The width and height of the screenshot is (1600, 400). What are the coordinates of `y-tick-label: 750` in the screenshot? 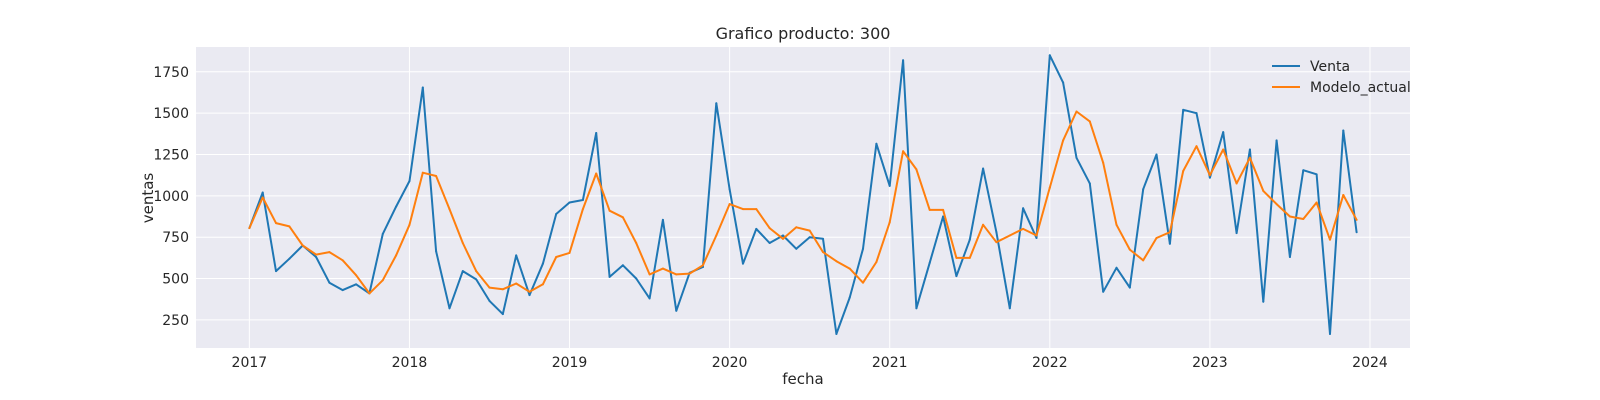 It's located at (175, 238).